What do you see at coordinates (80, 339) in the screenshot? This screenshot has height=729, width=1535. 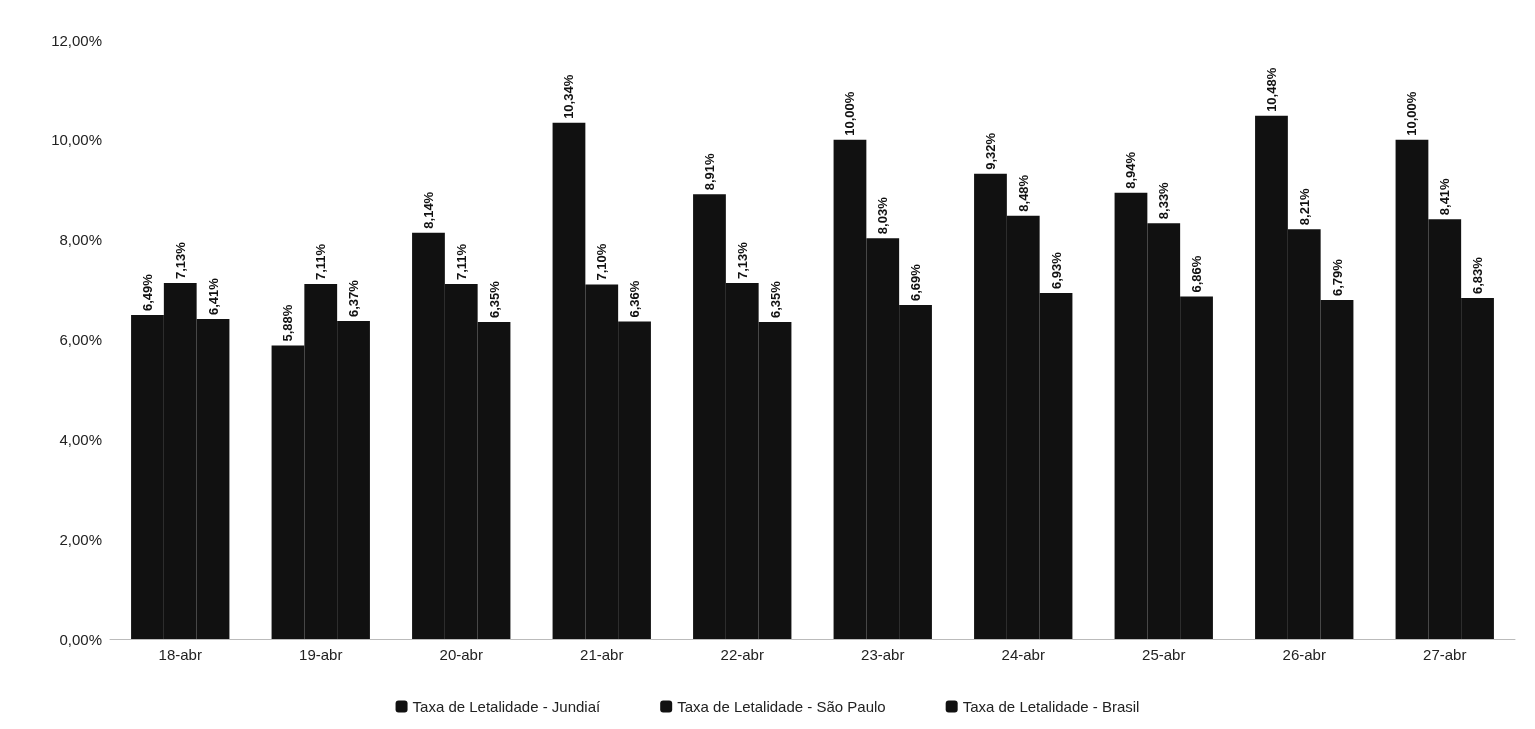 I see `y-tick-label: 6,00%` at bounding box center [80, 339].